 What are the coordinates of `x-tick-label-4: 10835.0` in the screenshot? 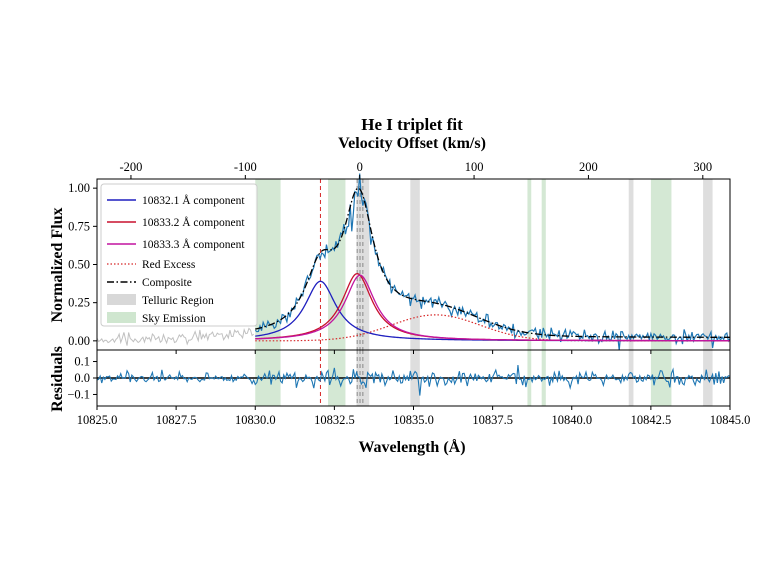 It's located at (413, 420).